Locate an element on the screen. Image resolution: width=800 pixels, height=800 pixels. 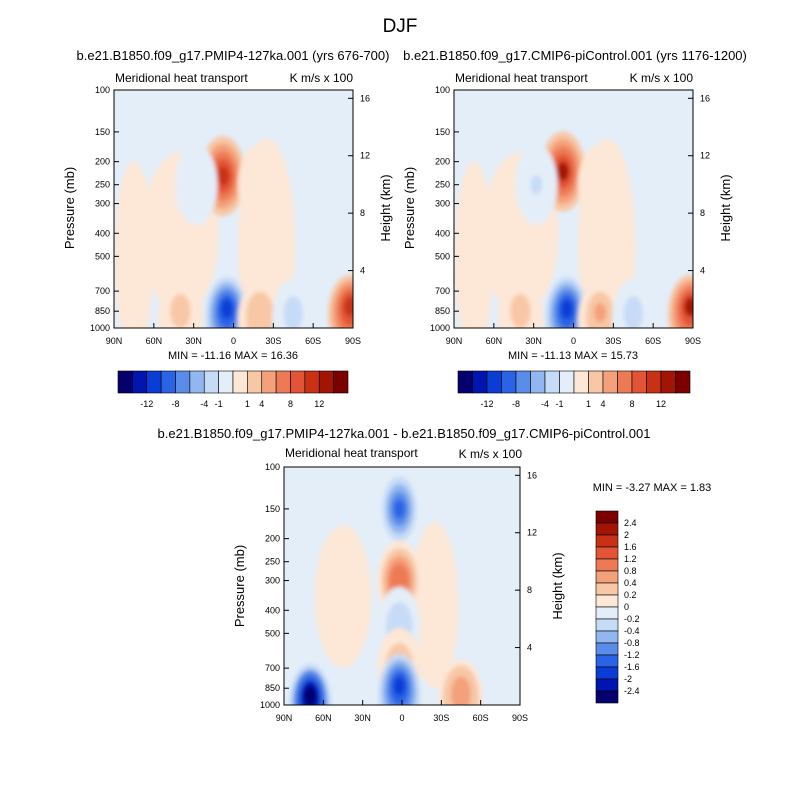
colorbar-label: -2.4 is located at coordinates (632, 691).